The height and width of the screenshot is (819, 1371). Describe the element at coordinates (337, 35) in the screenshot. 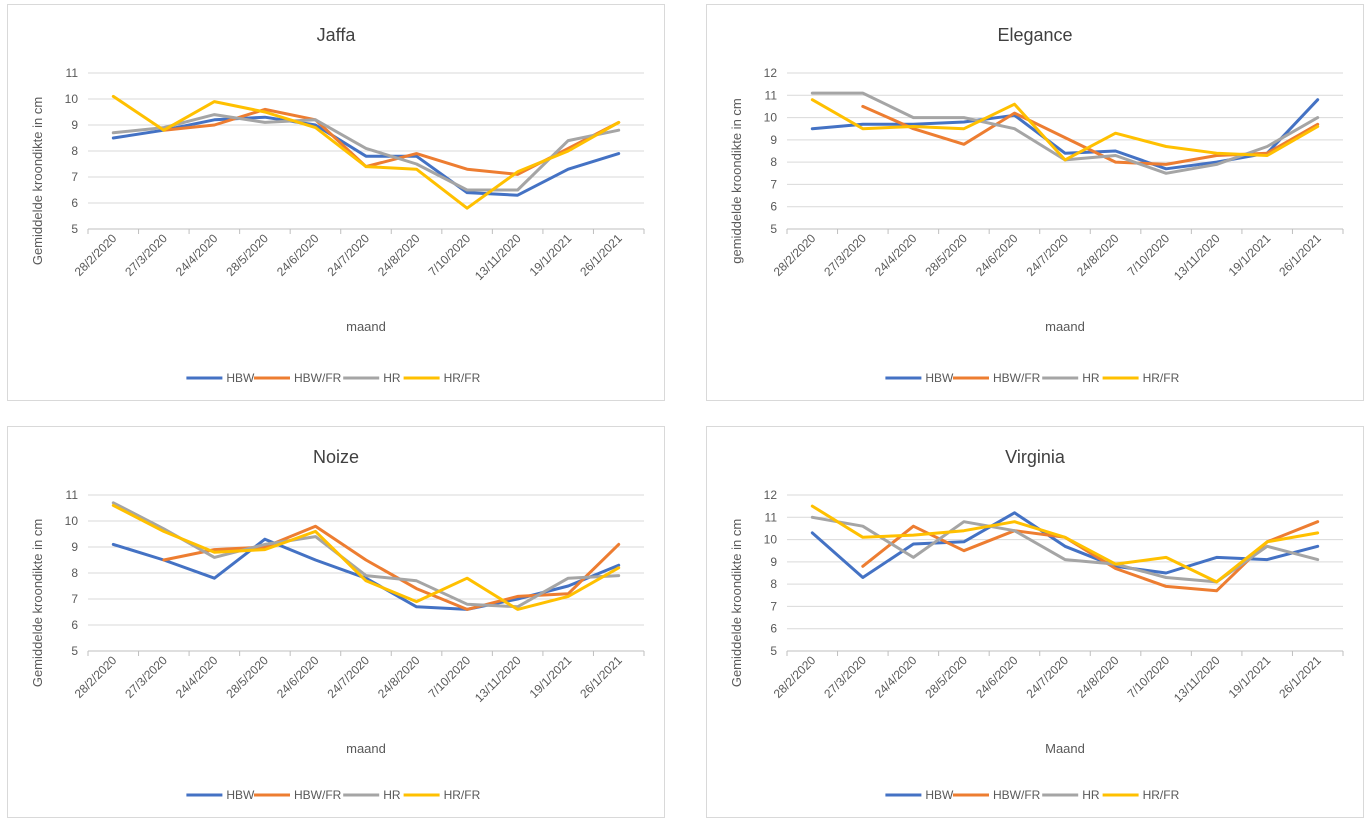

I see `chart-title: Jaffa` at that location.